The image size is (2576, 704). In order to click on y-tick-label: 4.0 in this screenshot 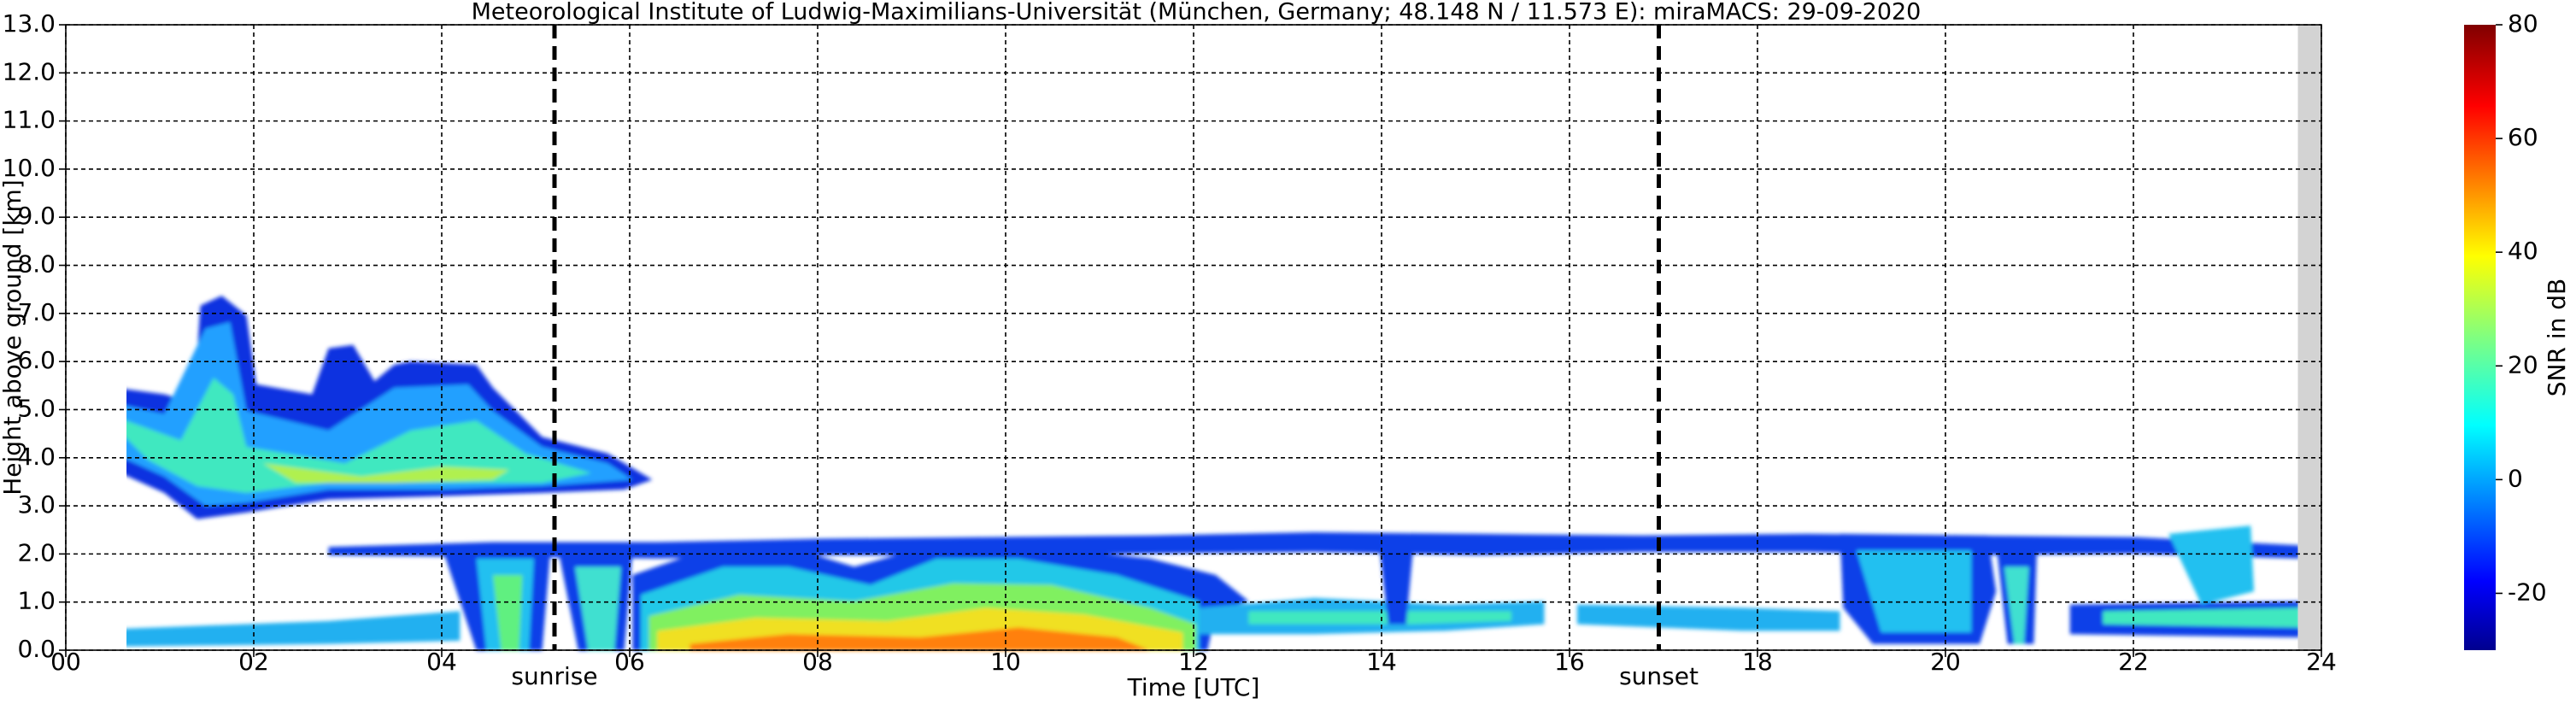, I will do `click(36, 457)`.